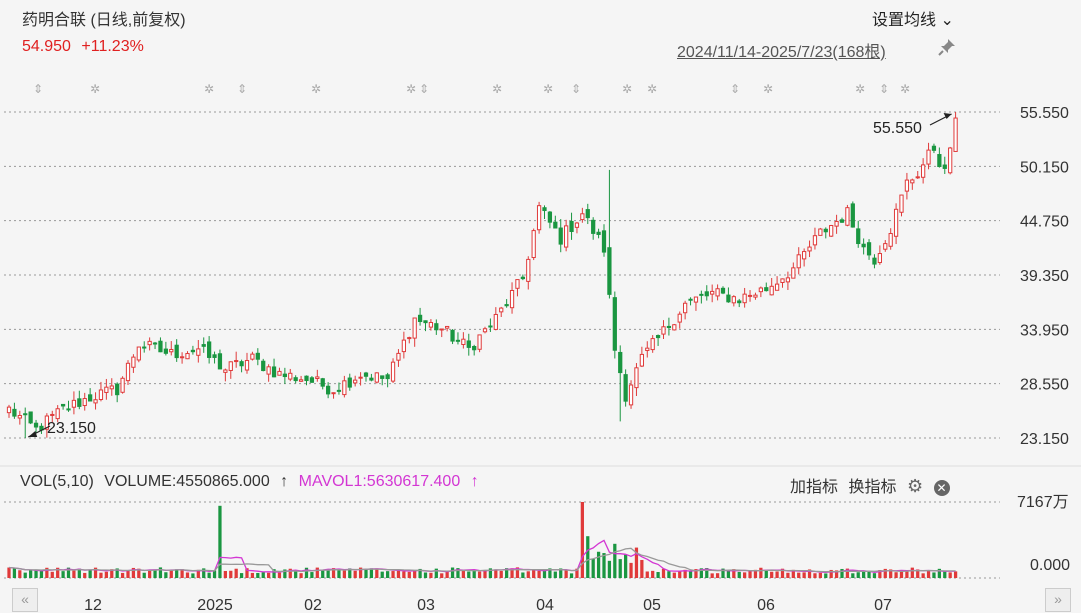 Image resolution: width=1081 pixels, height=613 pixels. I want to click on volume-tick-label: 0.000, so click(1050, 565).